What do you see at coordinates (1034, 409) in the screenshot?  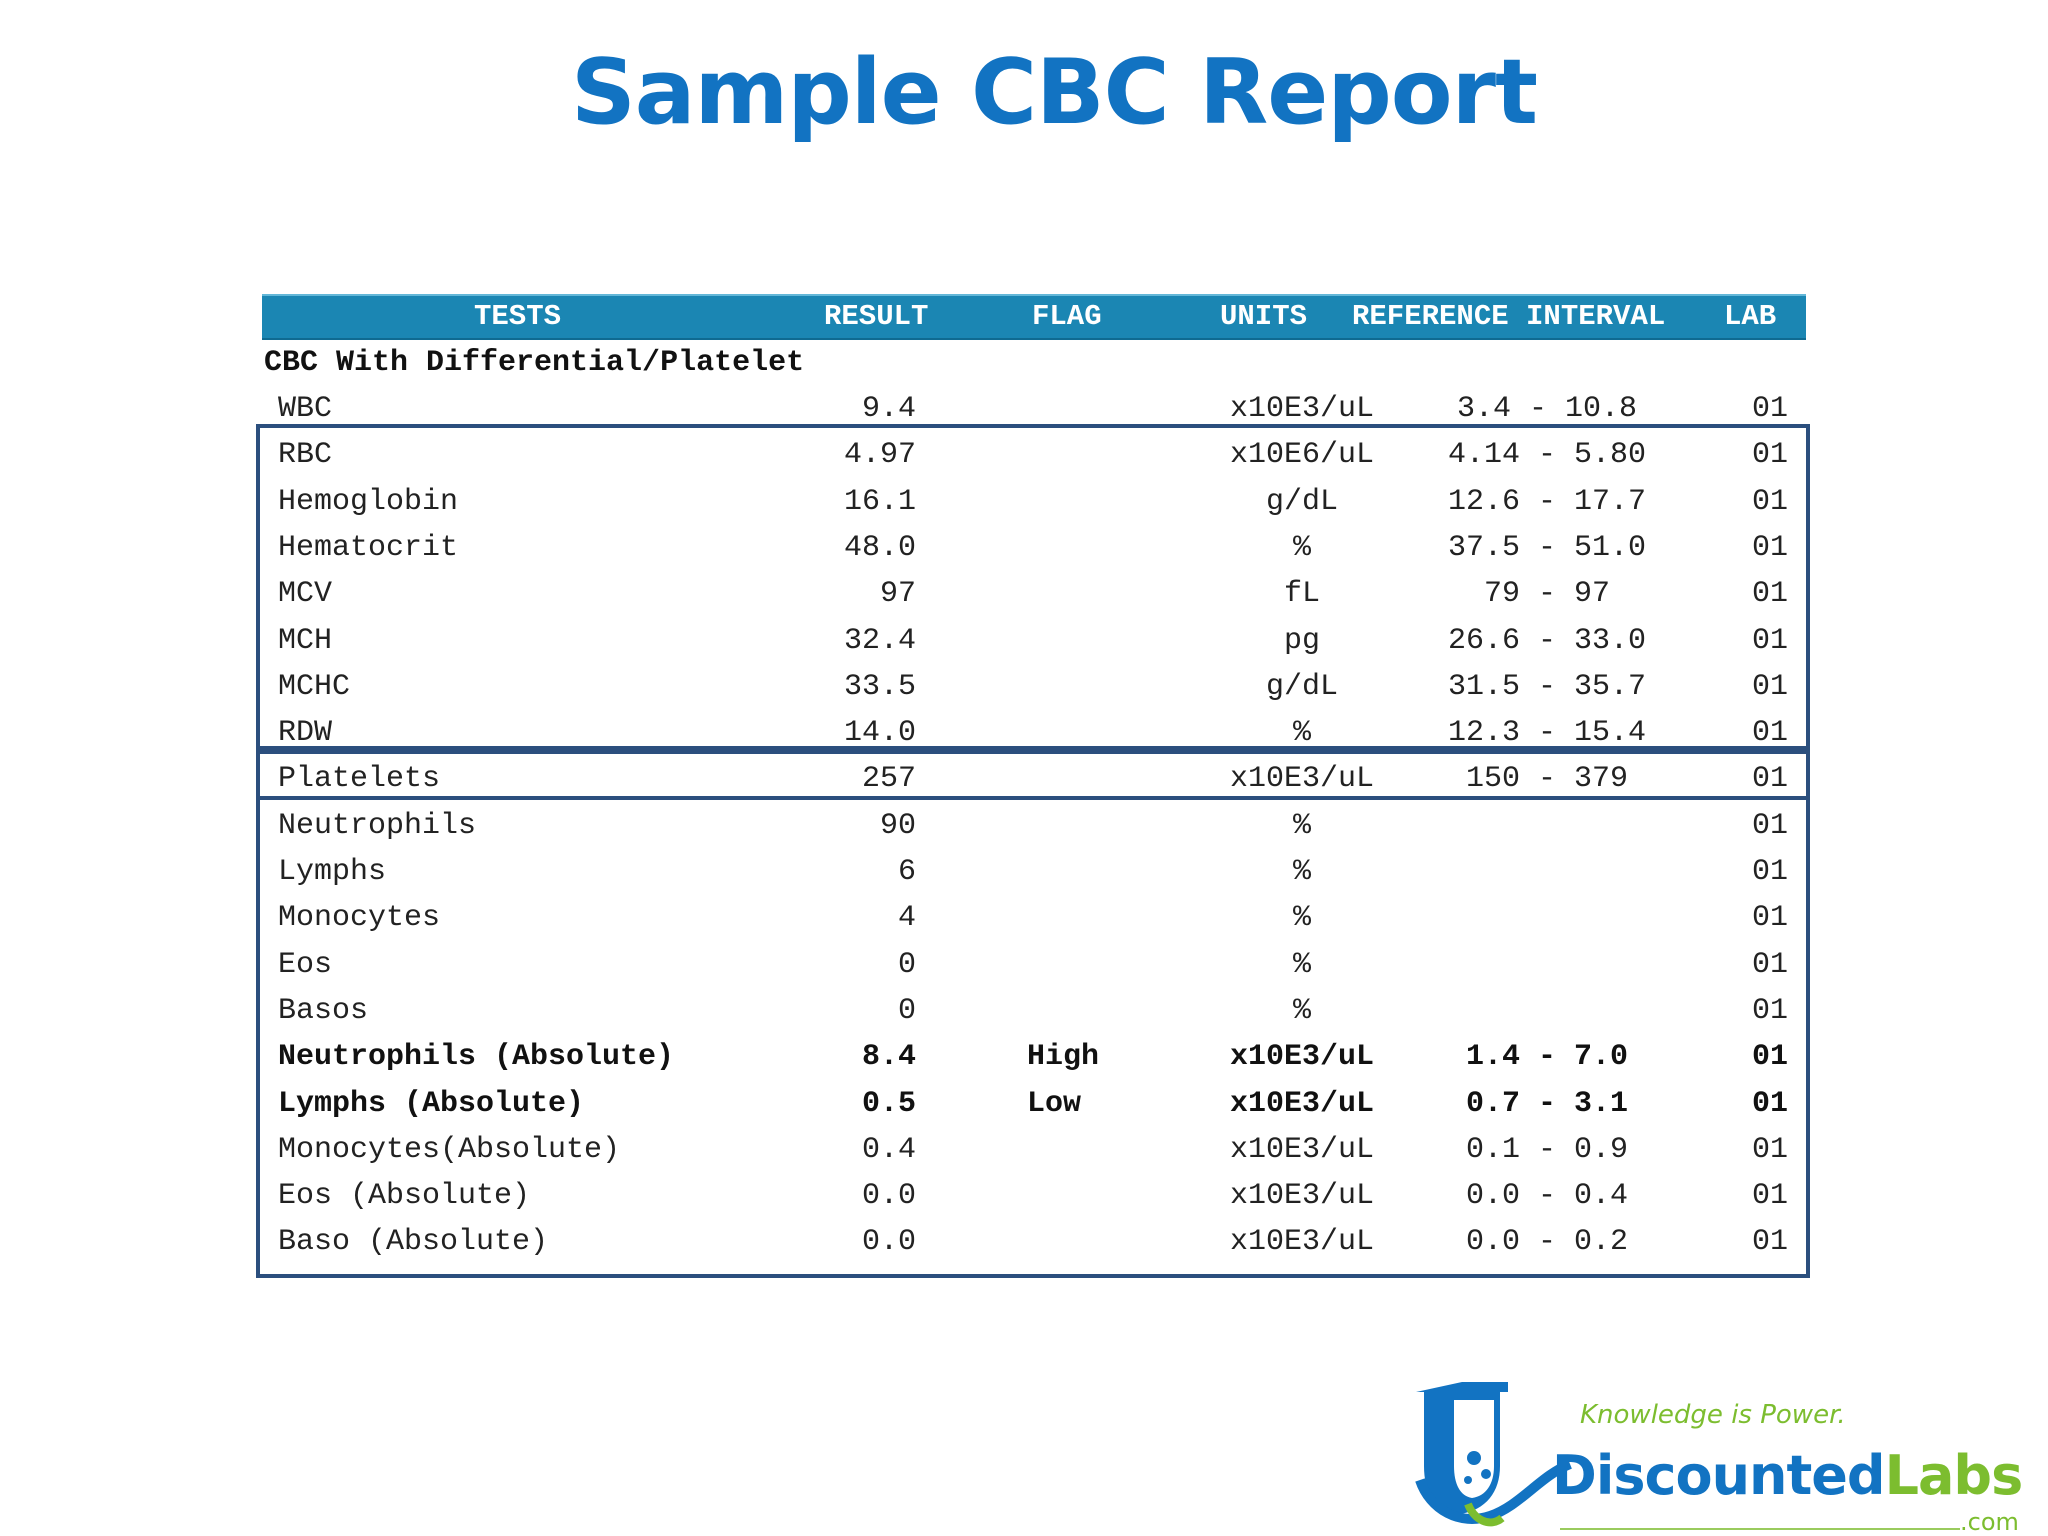 I see `table-row: WBC 9.4 x10E3/uL 3.4 - 10.8 01` at bounding box center [1034, 409].